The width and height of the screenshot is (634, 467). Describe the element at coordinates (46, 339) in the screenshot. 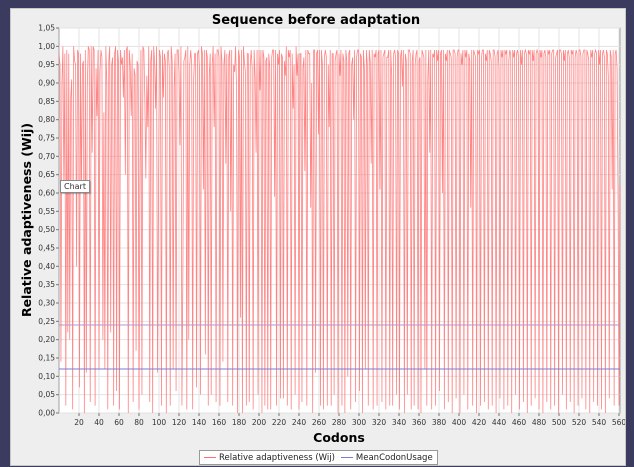

I see `y-tick-label: 0,20` at that location.